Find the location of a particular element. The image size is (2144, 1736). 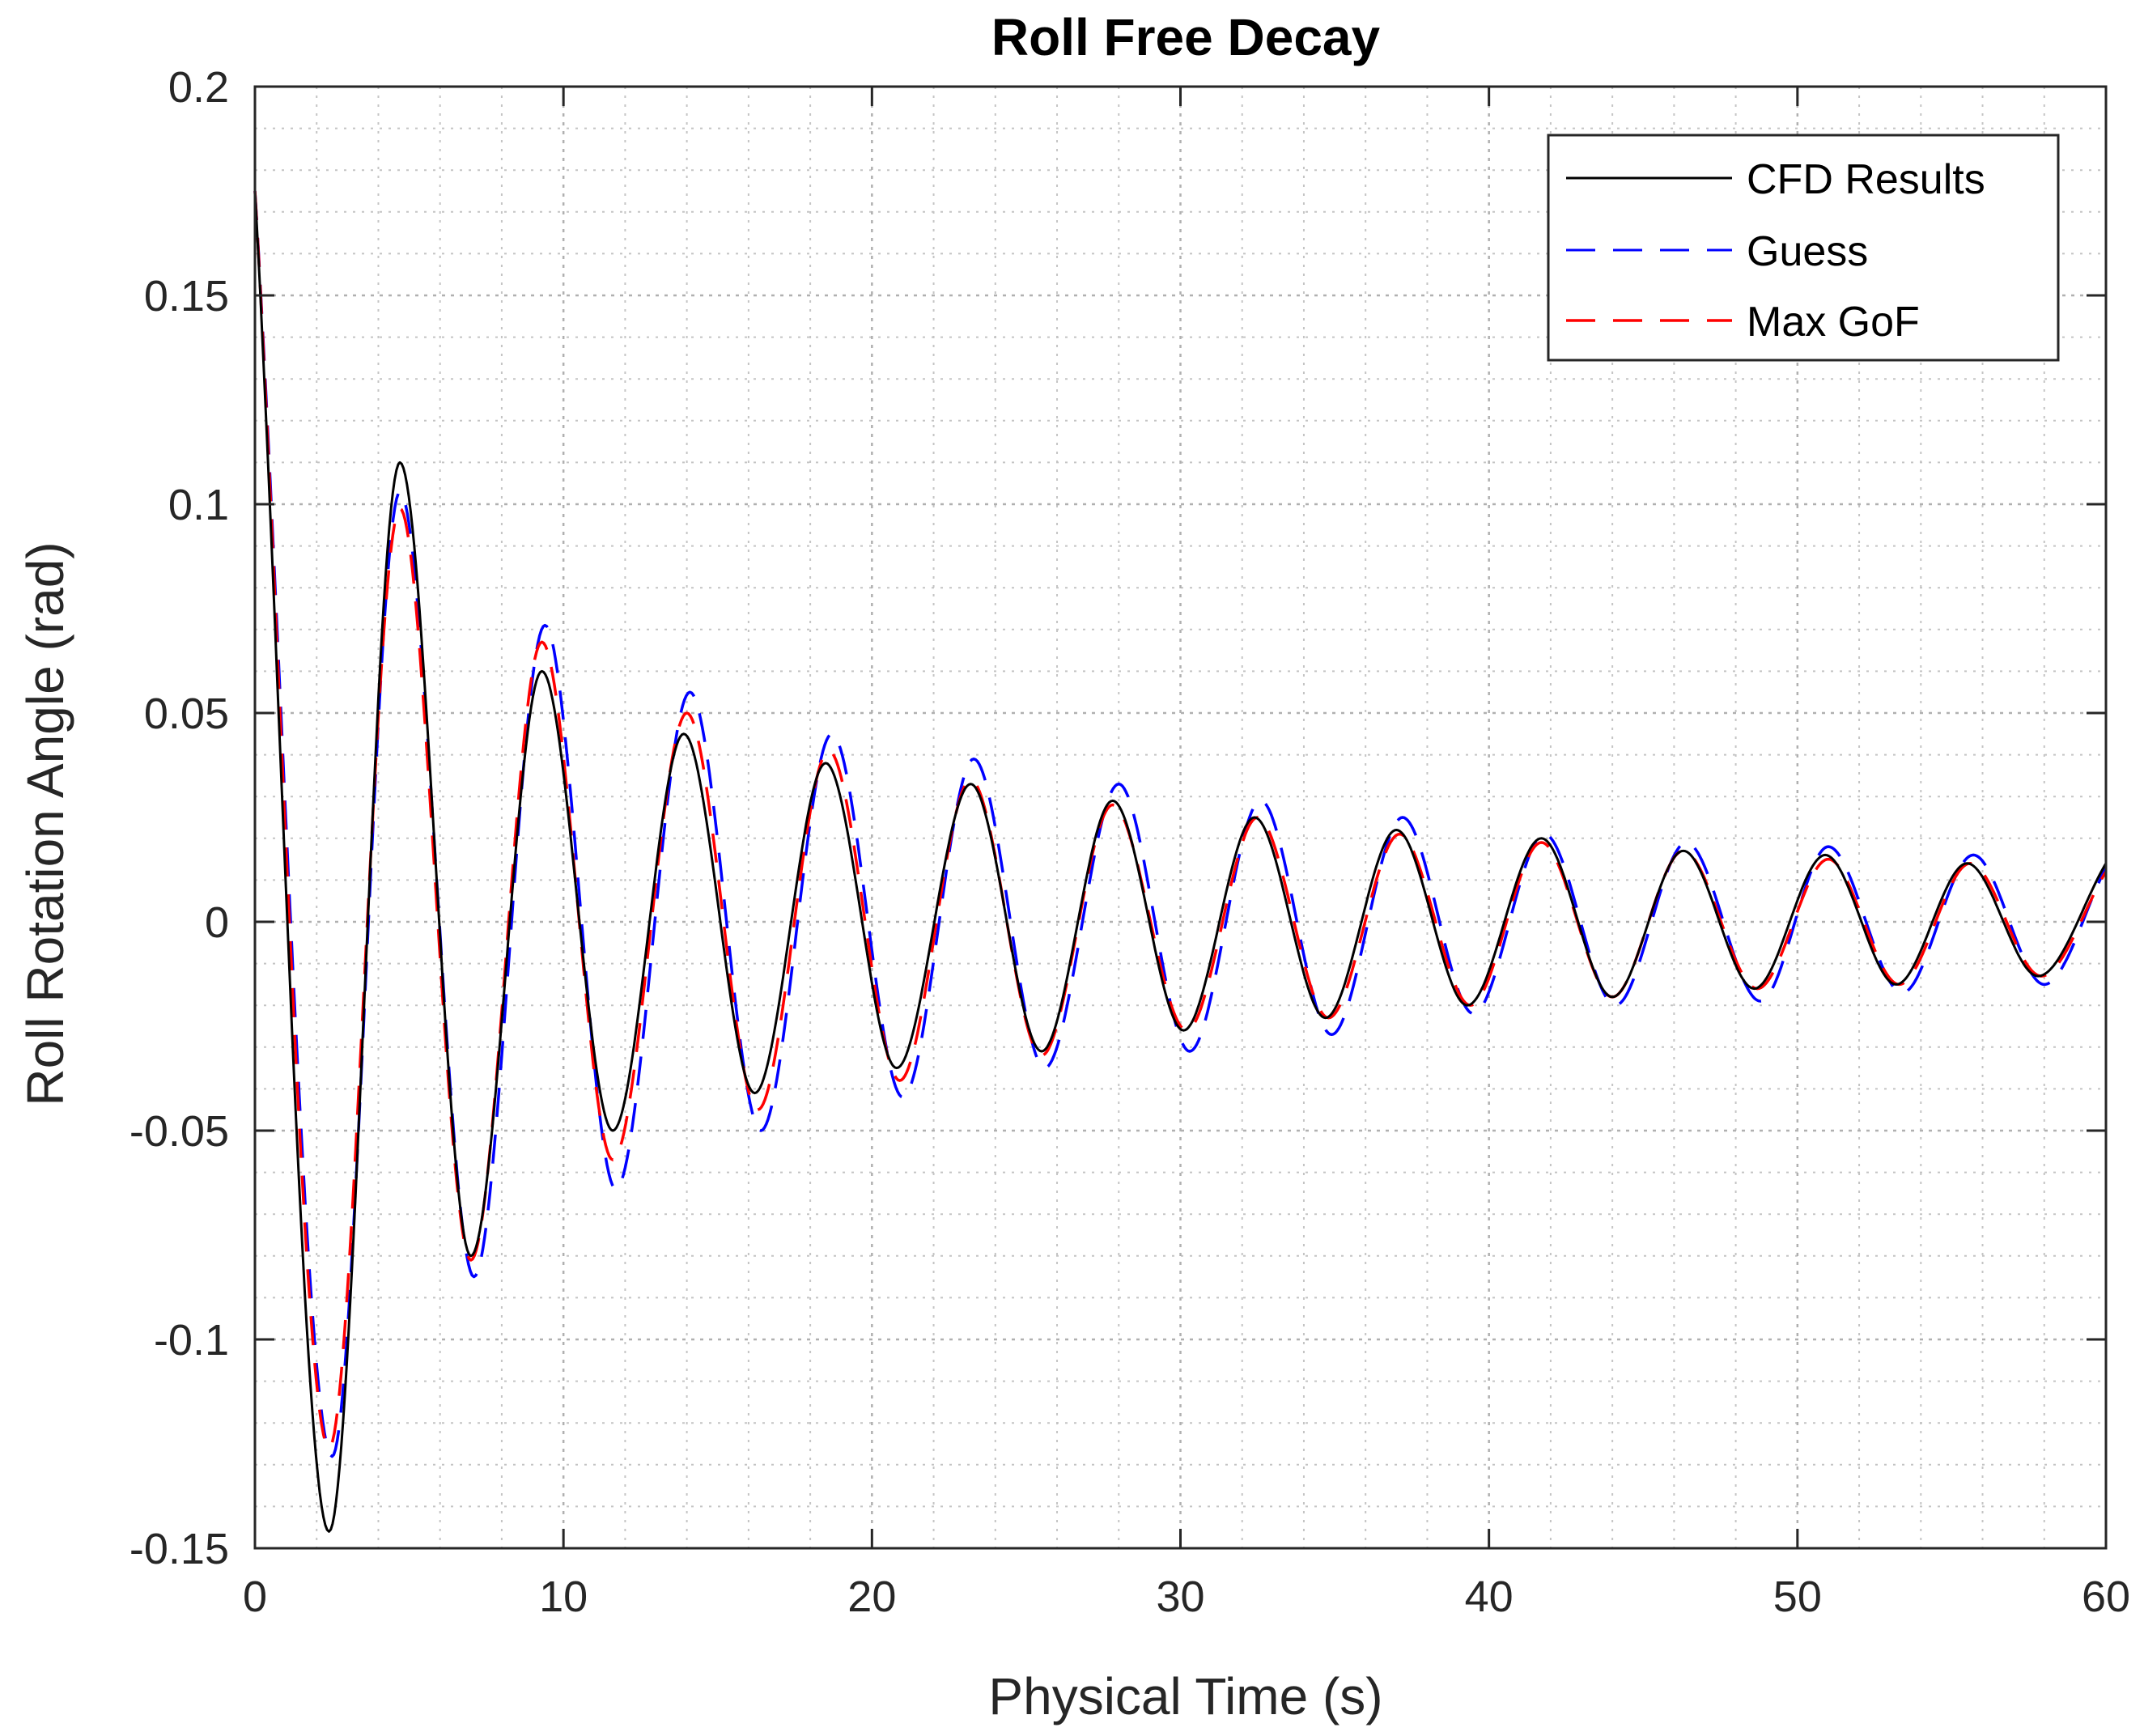

x-tick-label: 30 is located at coordinates (1180, 1597).